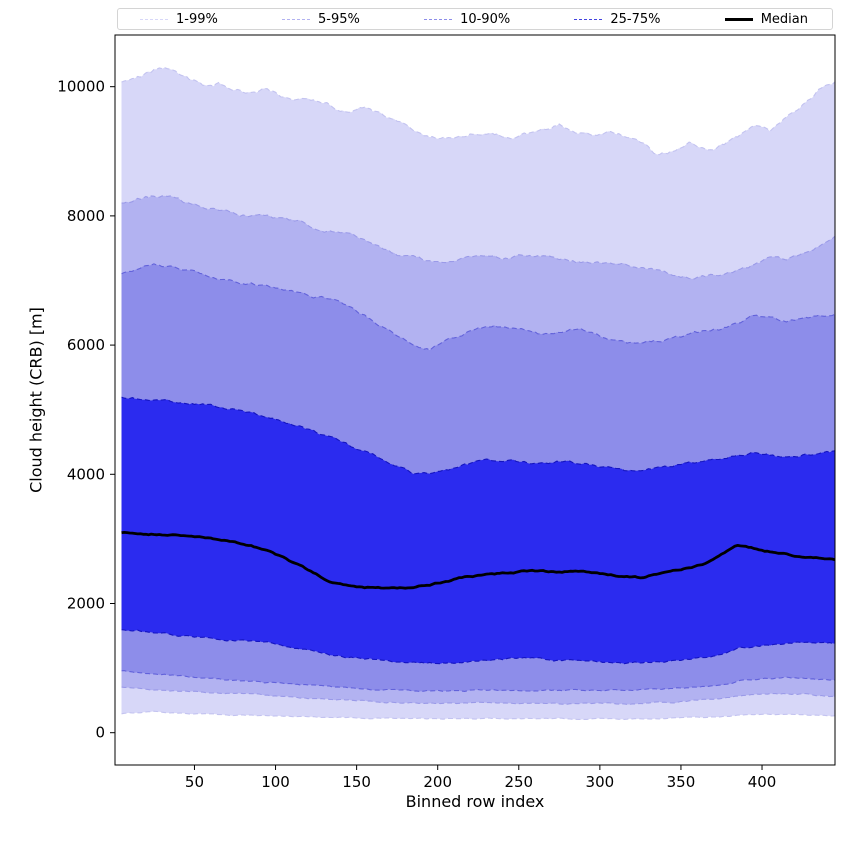  Describe the element at coordinates (339, 19) in the screenshot. I see `legend-item-label: 5-95%` at that location.